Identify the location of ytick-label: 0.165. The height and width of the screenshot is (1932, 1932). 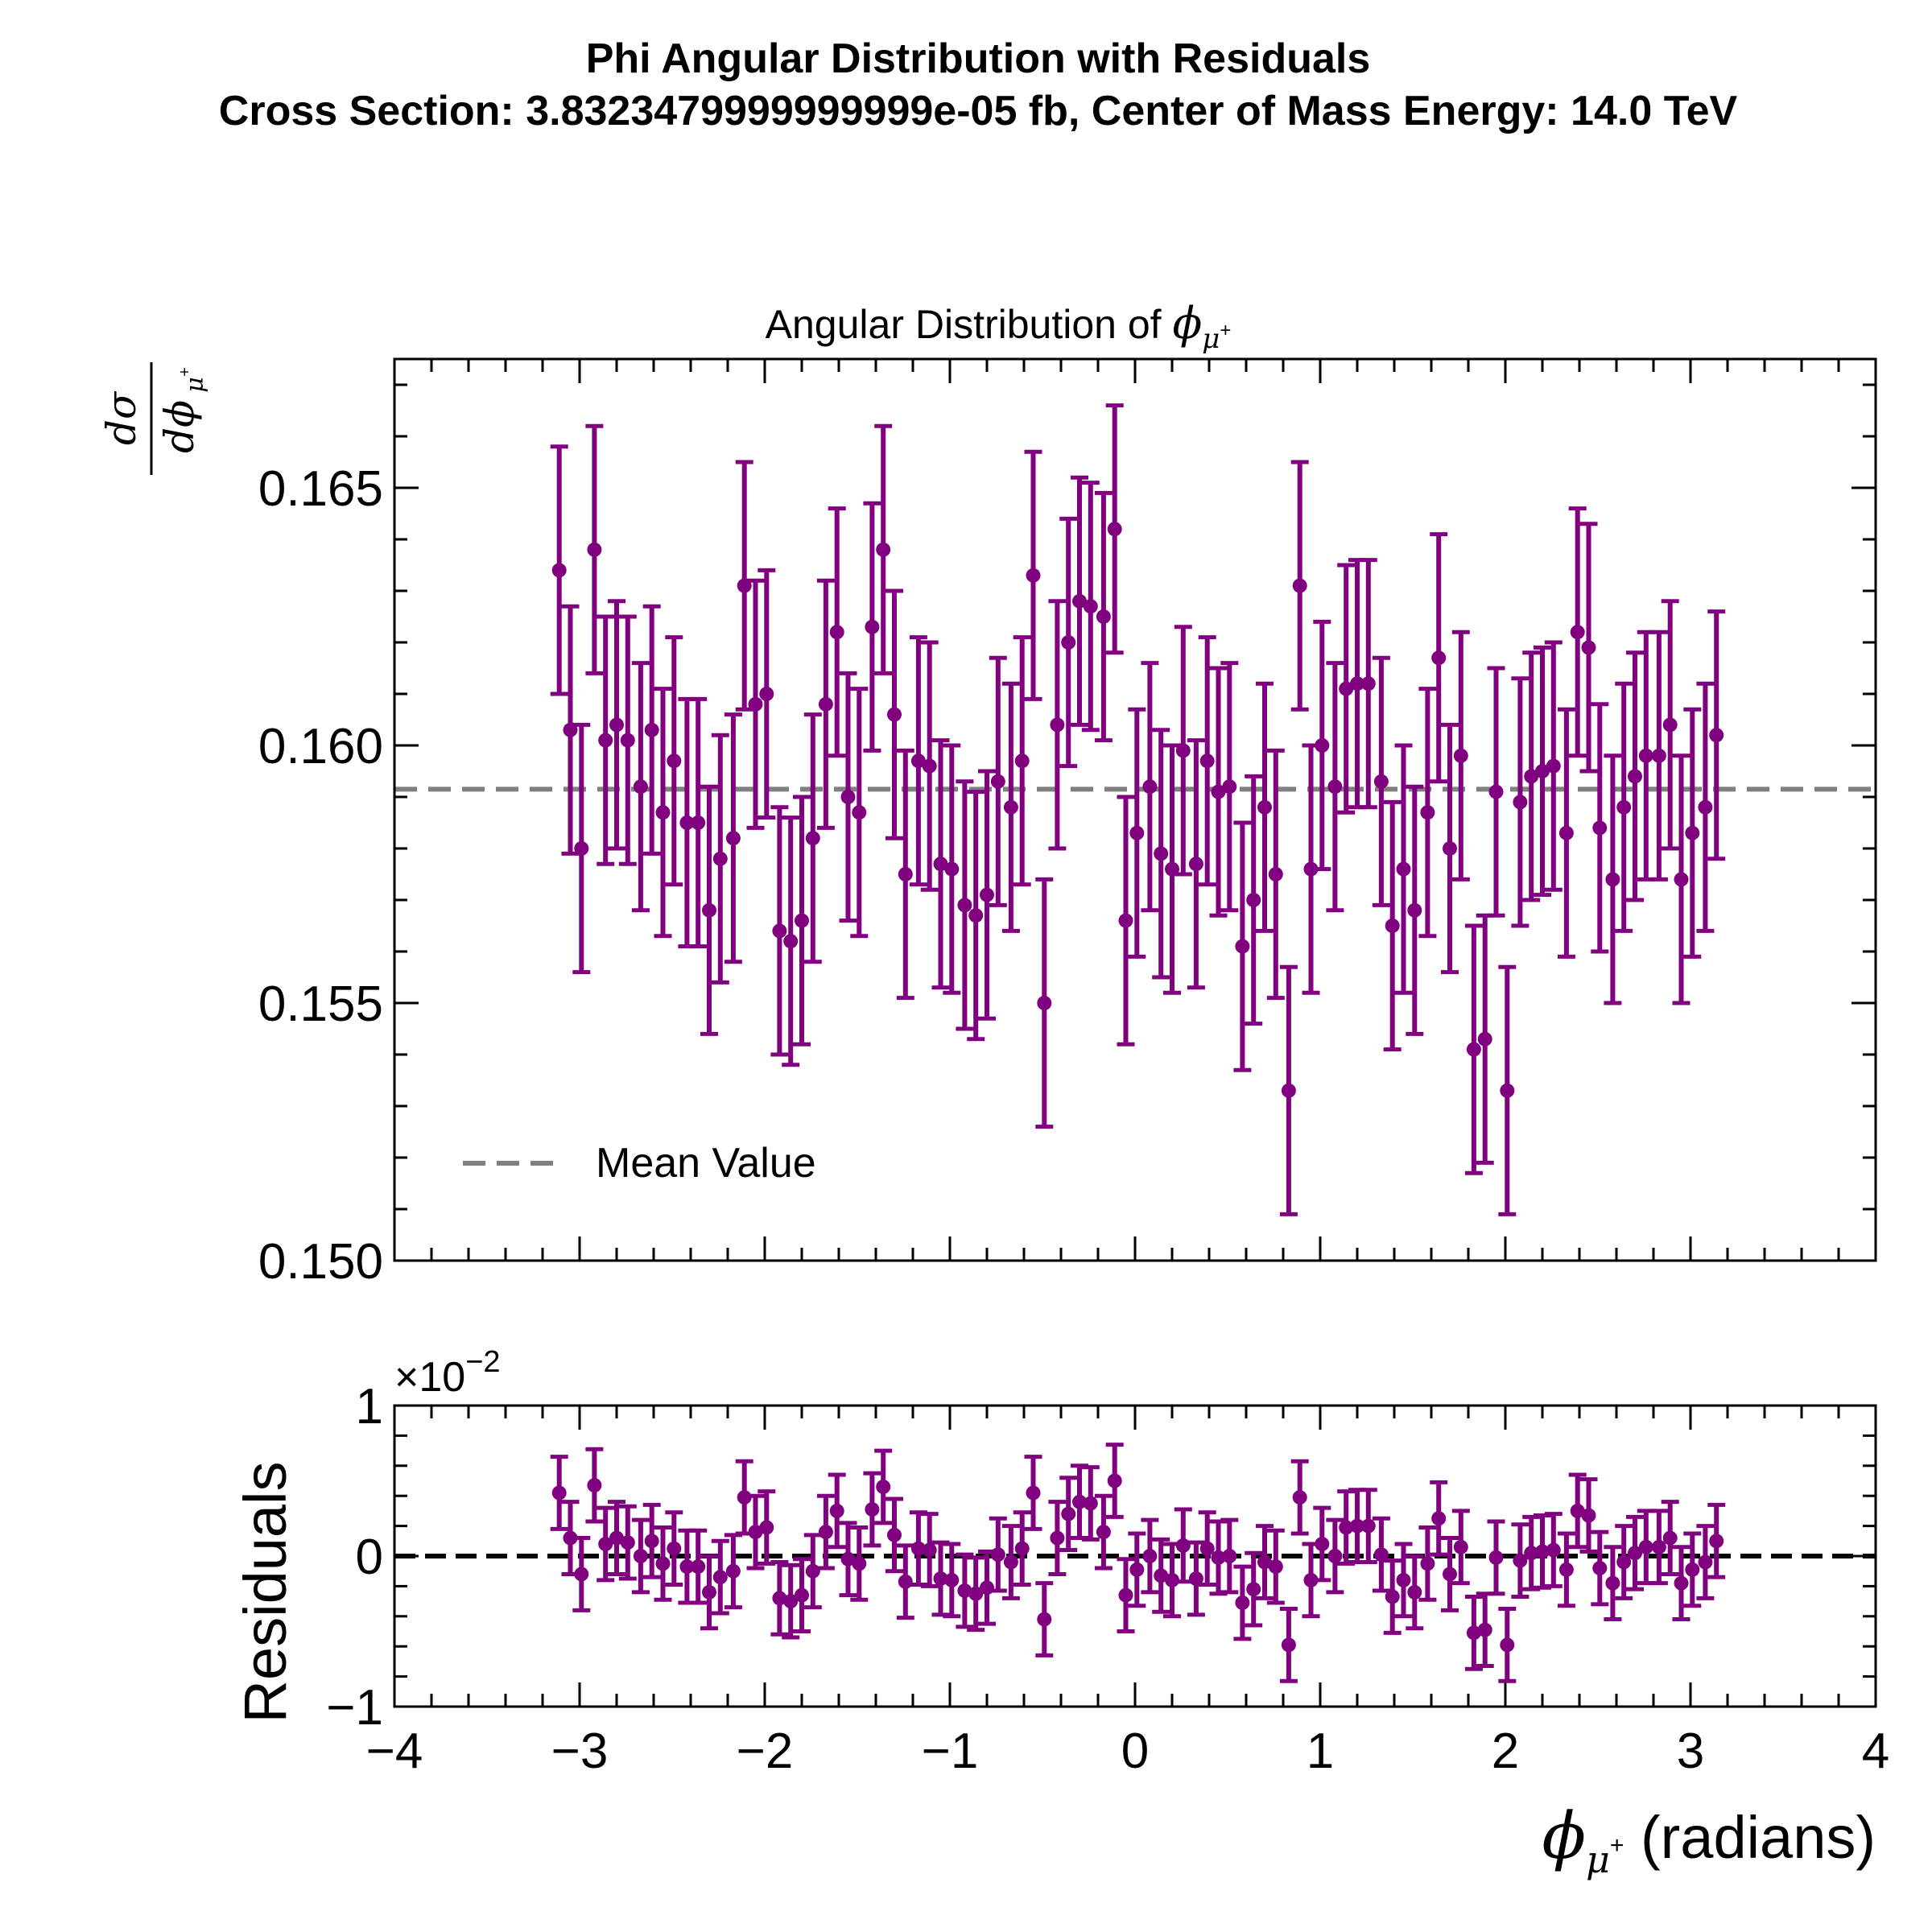
(320, 489).